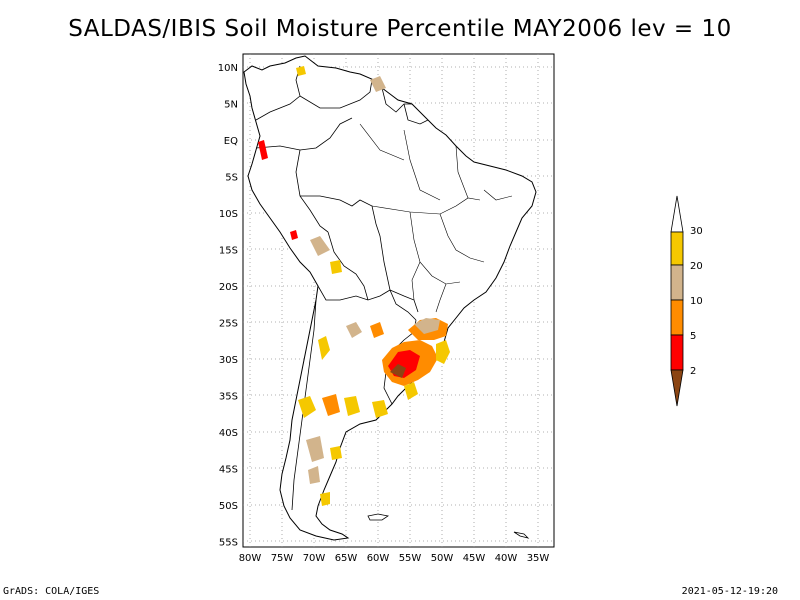 The image size is (800, 600). Describe the element at coordinates (442, 558) in the screenshot. I see `lon-tick-label: 50W` at that location.